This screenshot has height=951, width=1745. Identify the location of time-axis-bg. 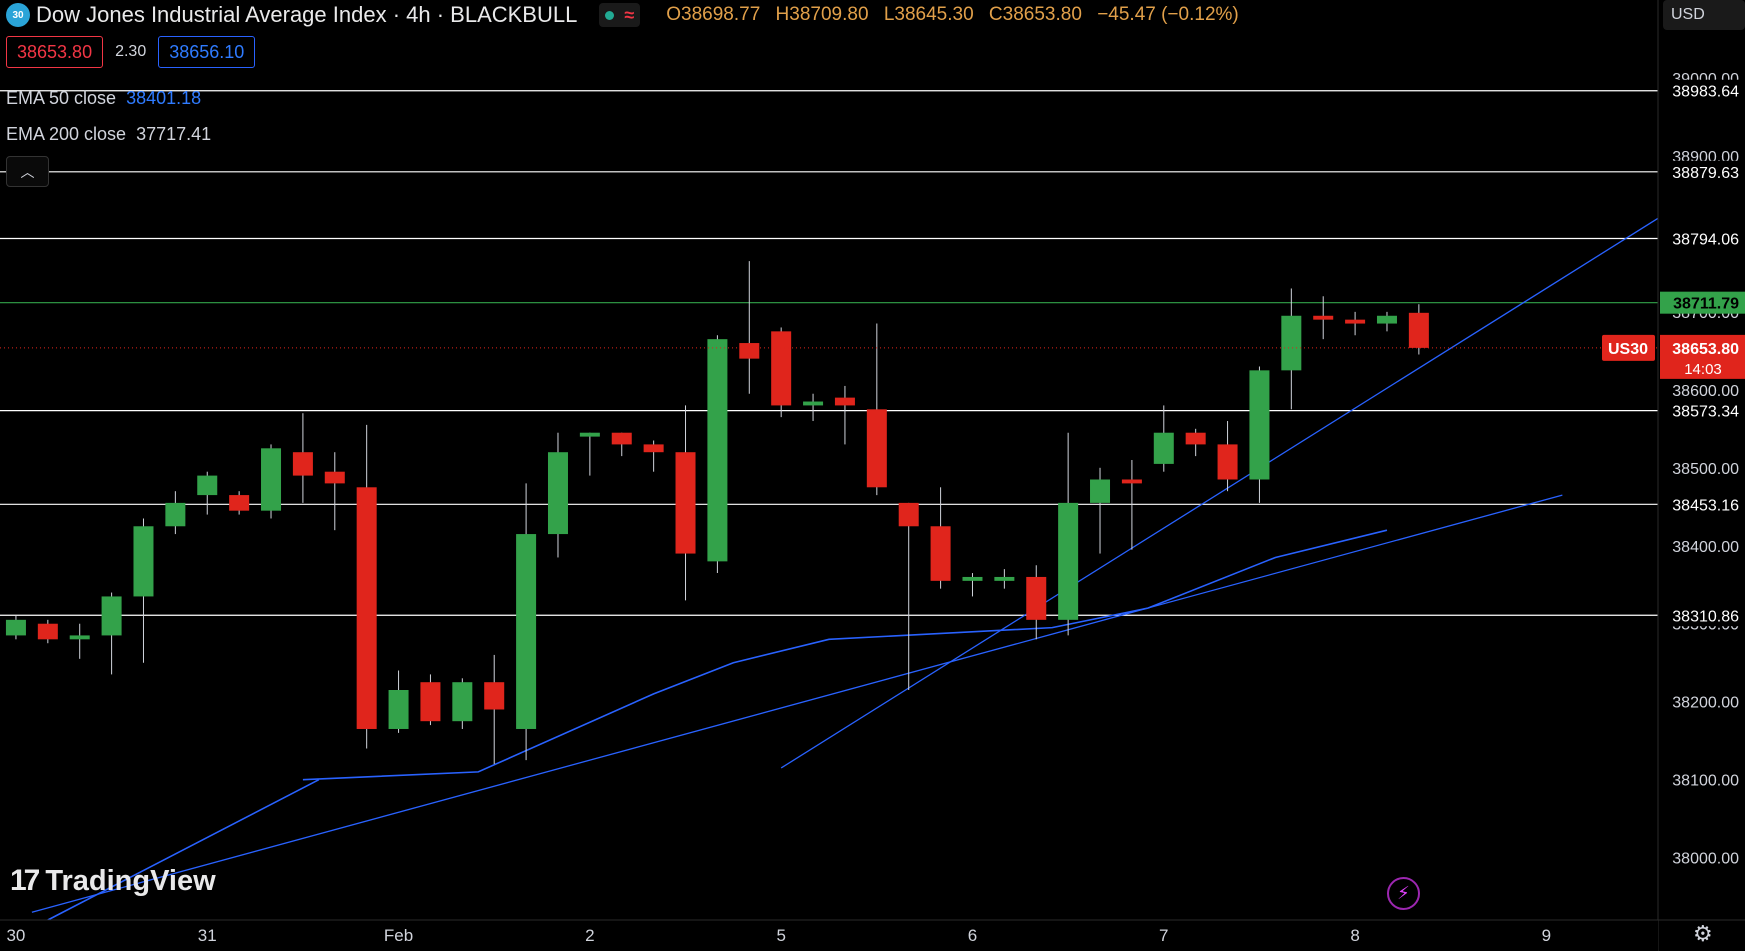
(829, 935).